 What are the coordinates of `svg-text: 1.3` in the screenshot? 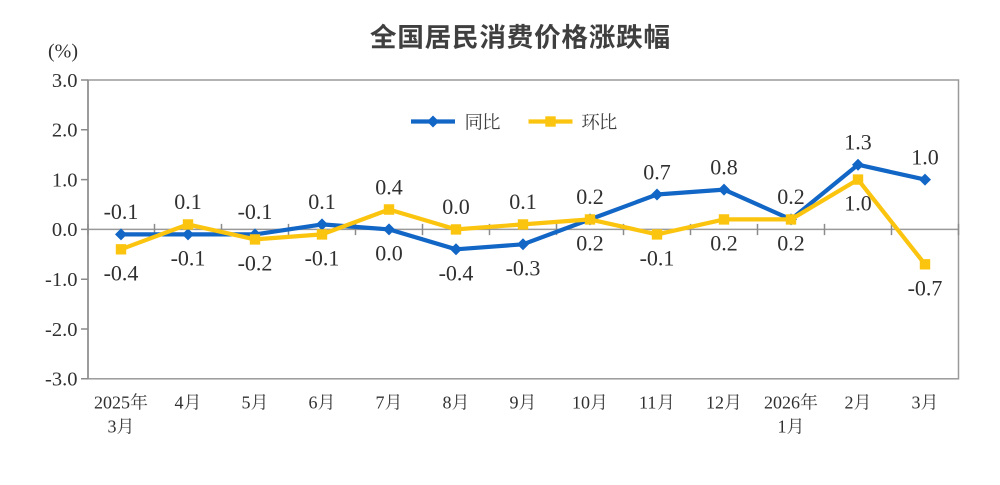 It's located at (858, 142).